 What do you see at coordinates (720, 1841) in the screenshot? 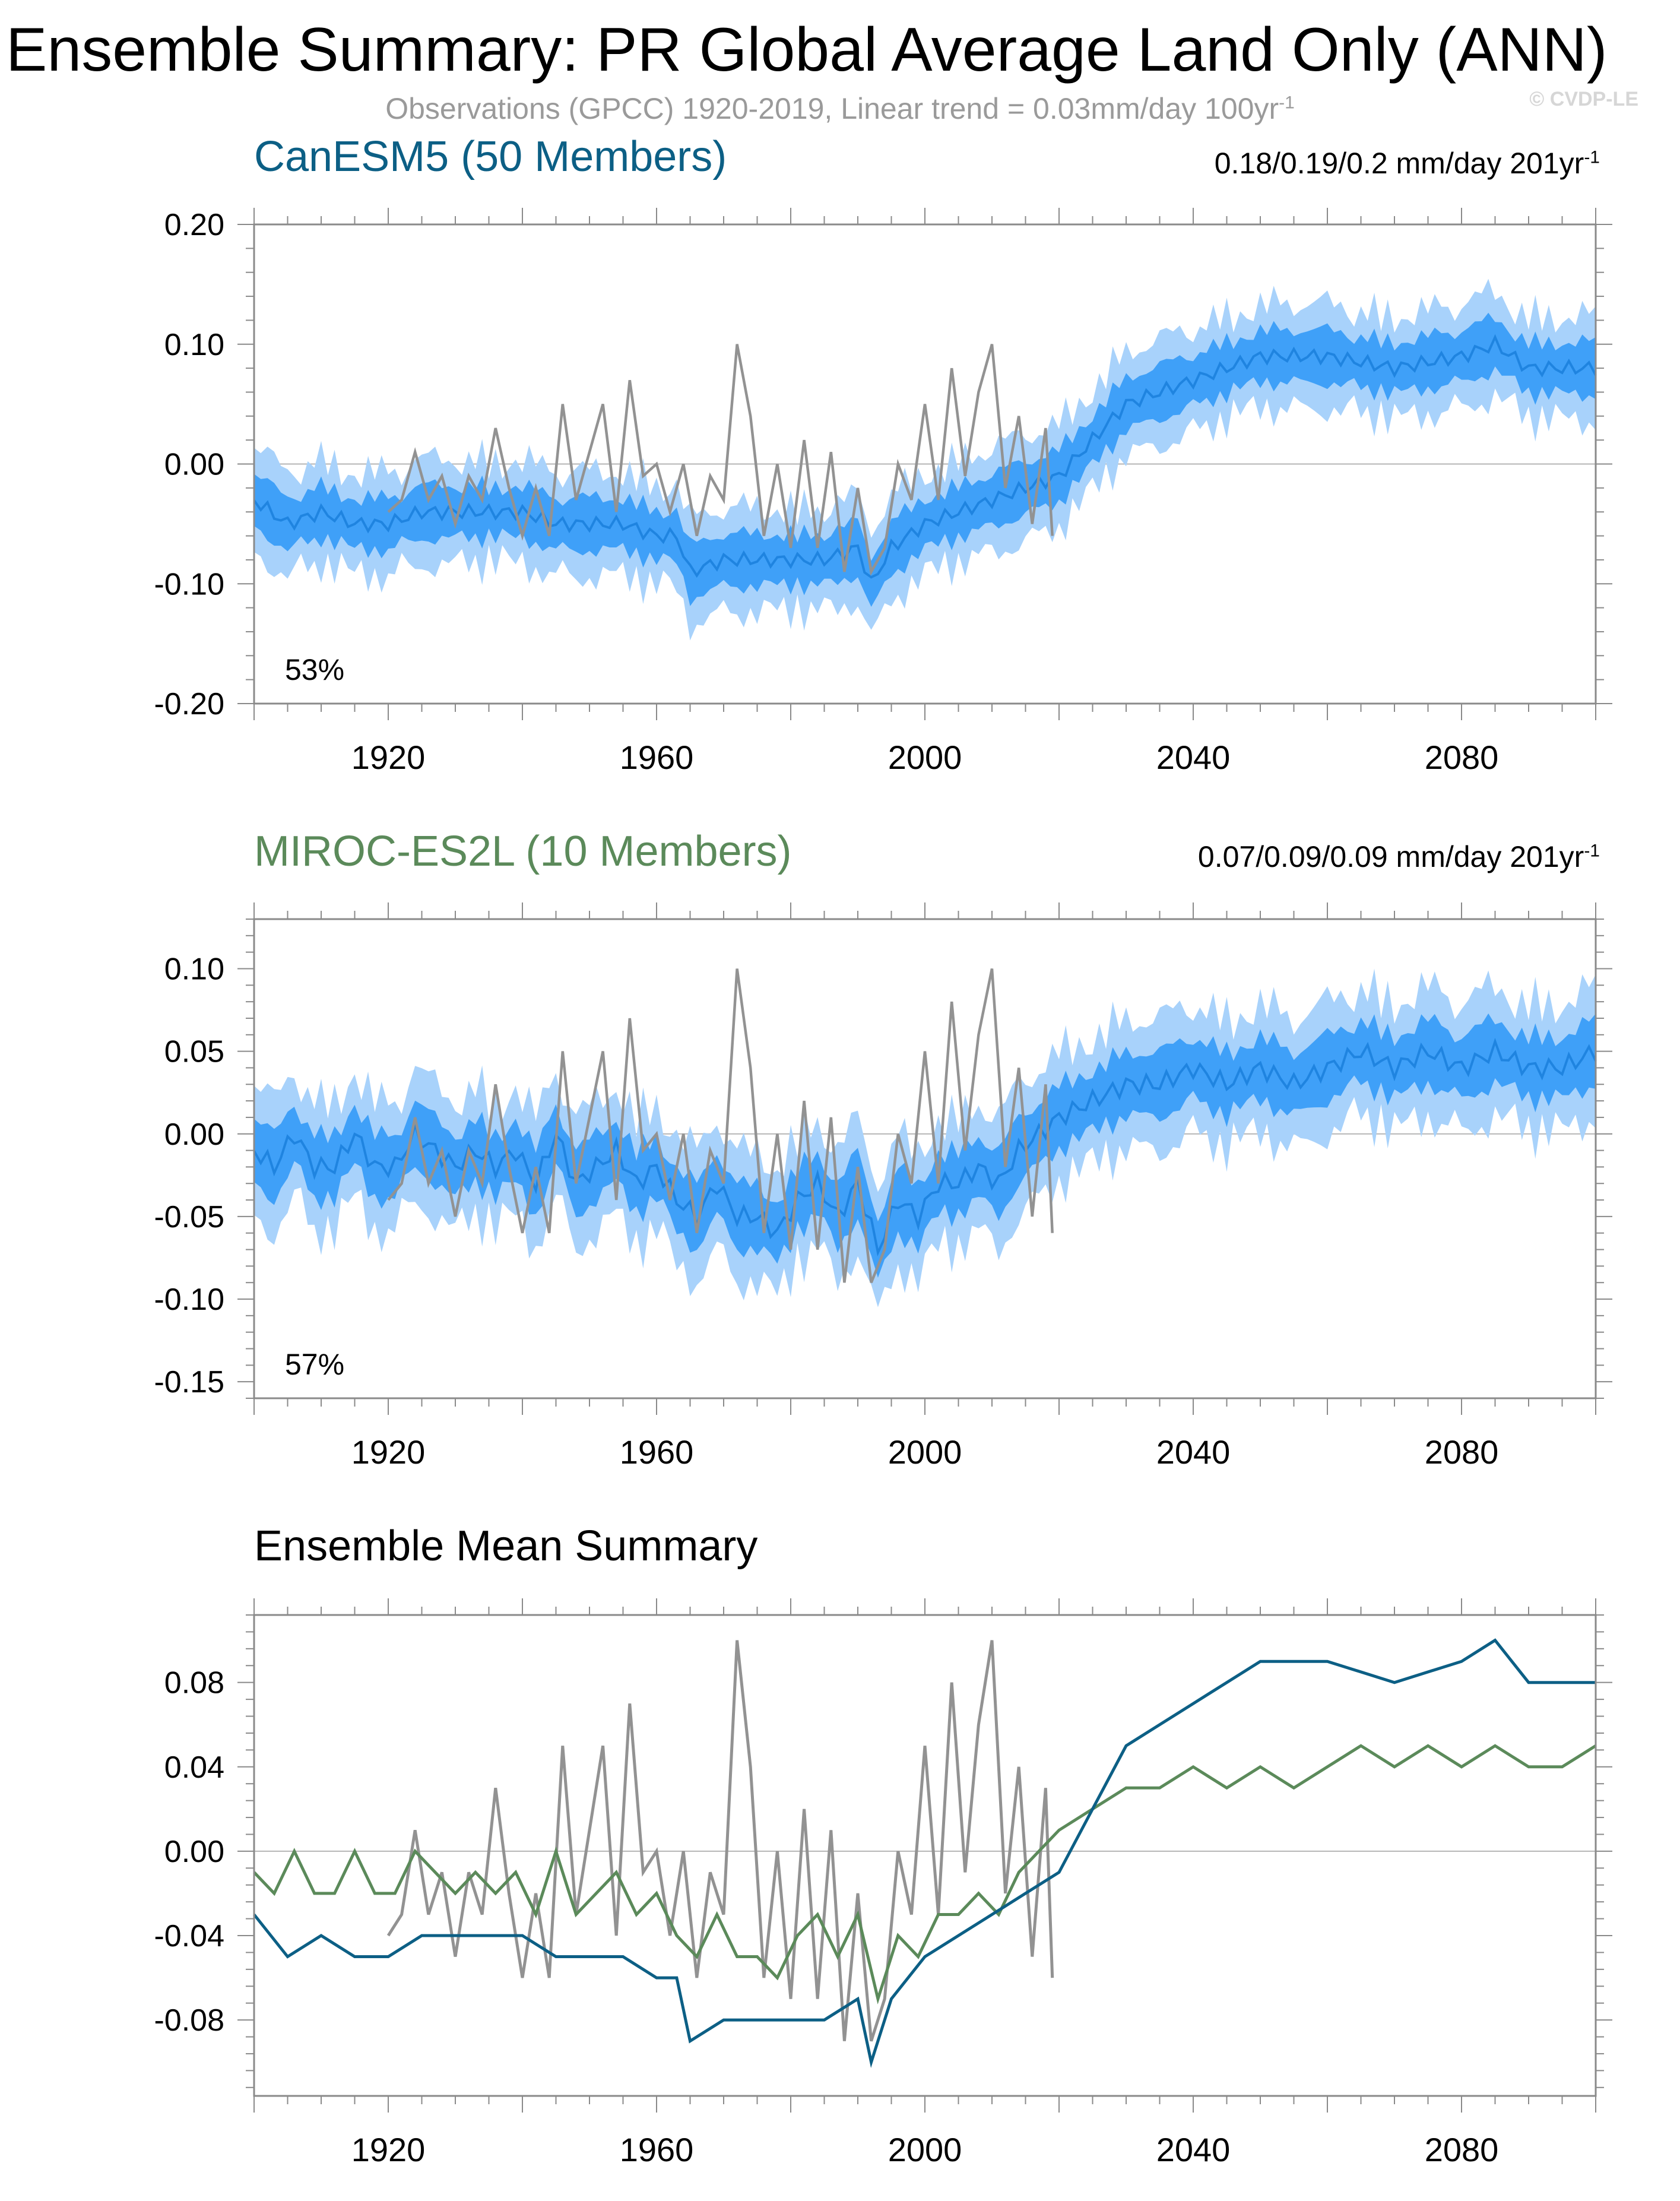
I see `series-line-obs` at bounding box center [720, 1841].